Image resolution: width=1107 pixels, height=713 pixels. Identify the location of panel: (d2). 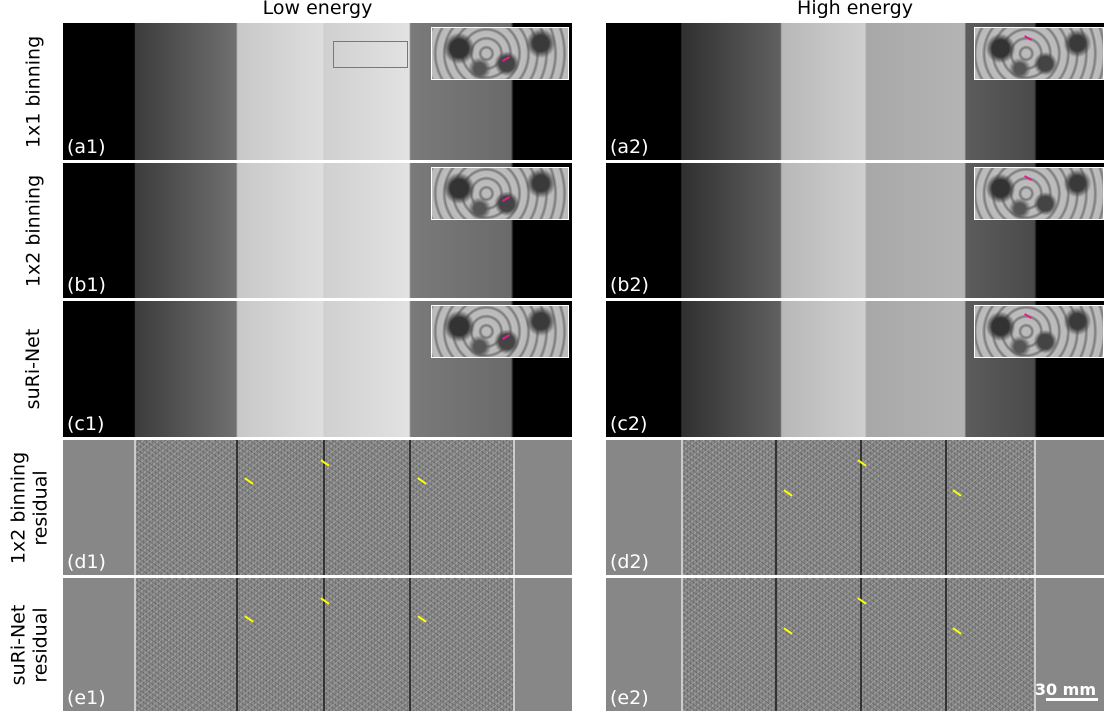
(855, 507).